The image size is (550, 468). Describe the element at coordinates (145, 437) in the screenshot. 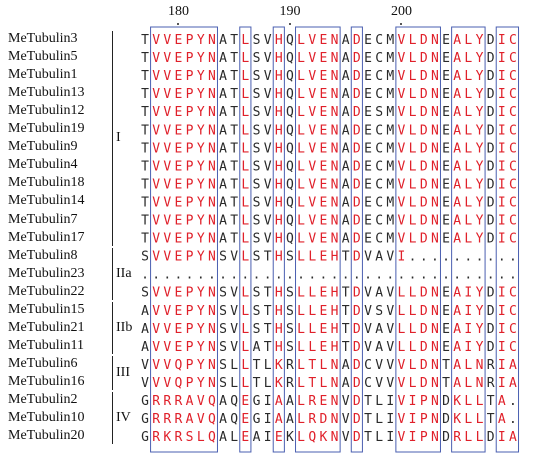

I see `residue: G` at that location.